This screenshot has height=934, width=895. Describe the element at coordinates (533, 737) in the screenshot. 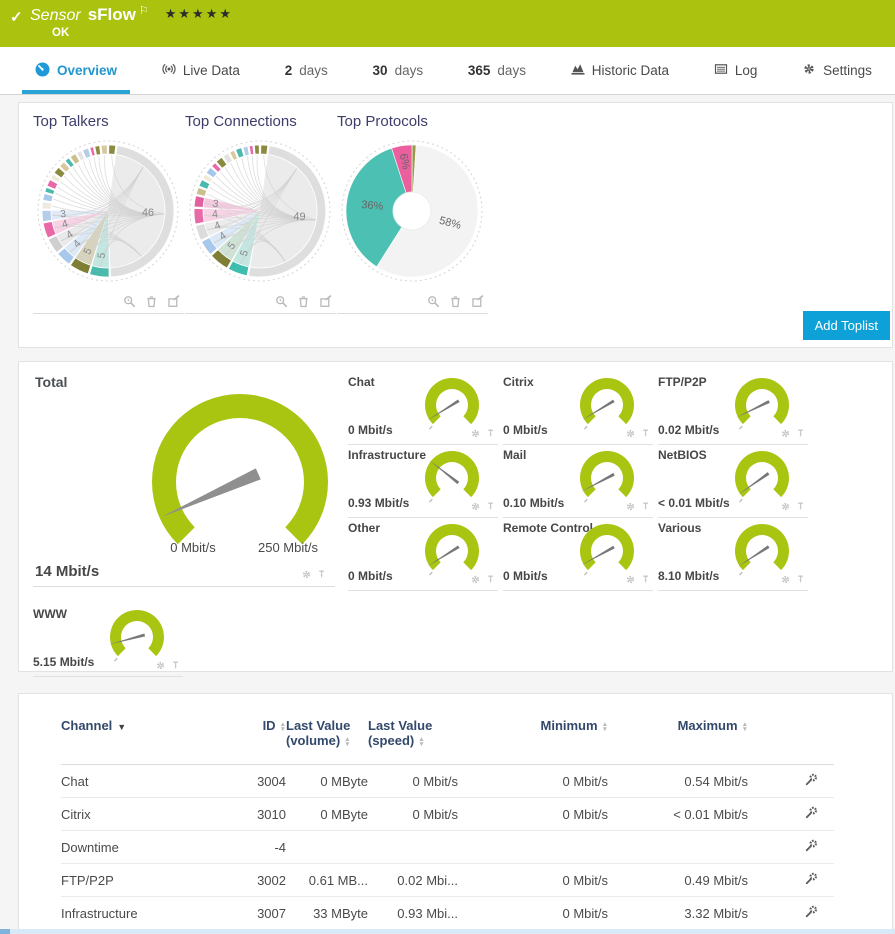

I see `column-header-minimum: Minimum ▲ ▼` at that location.